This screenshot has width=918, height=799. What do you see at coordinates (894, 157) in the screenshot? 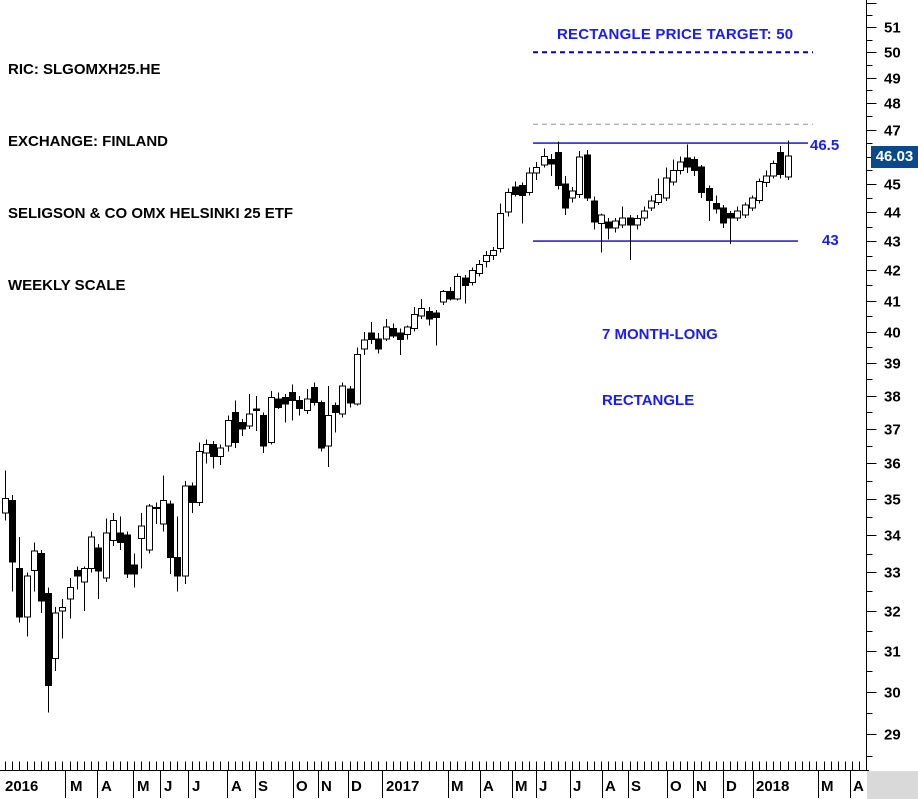
I see `last-price-badge: 46.03` at bounding box center [894, 157].